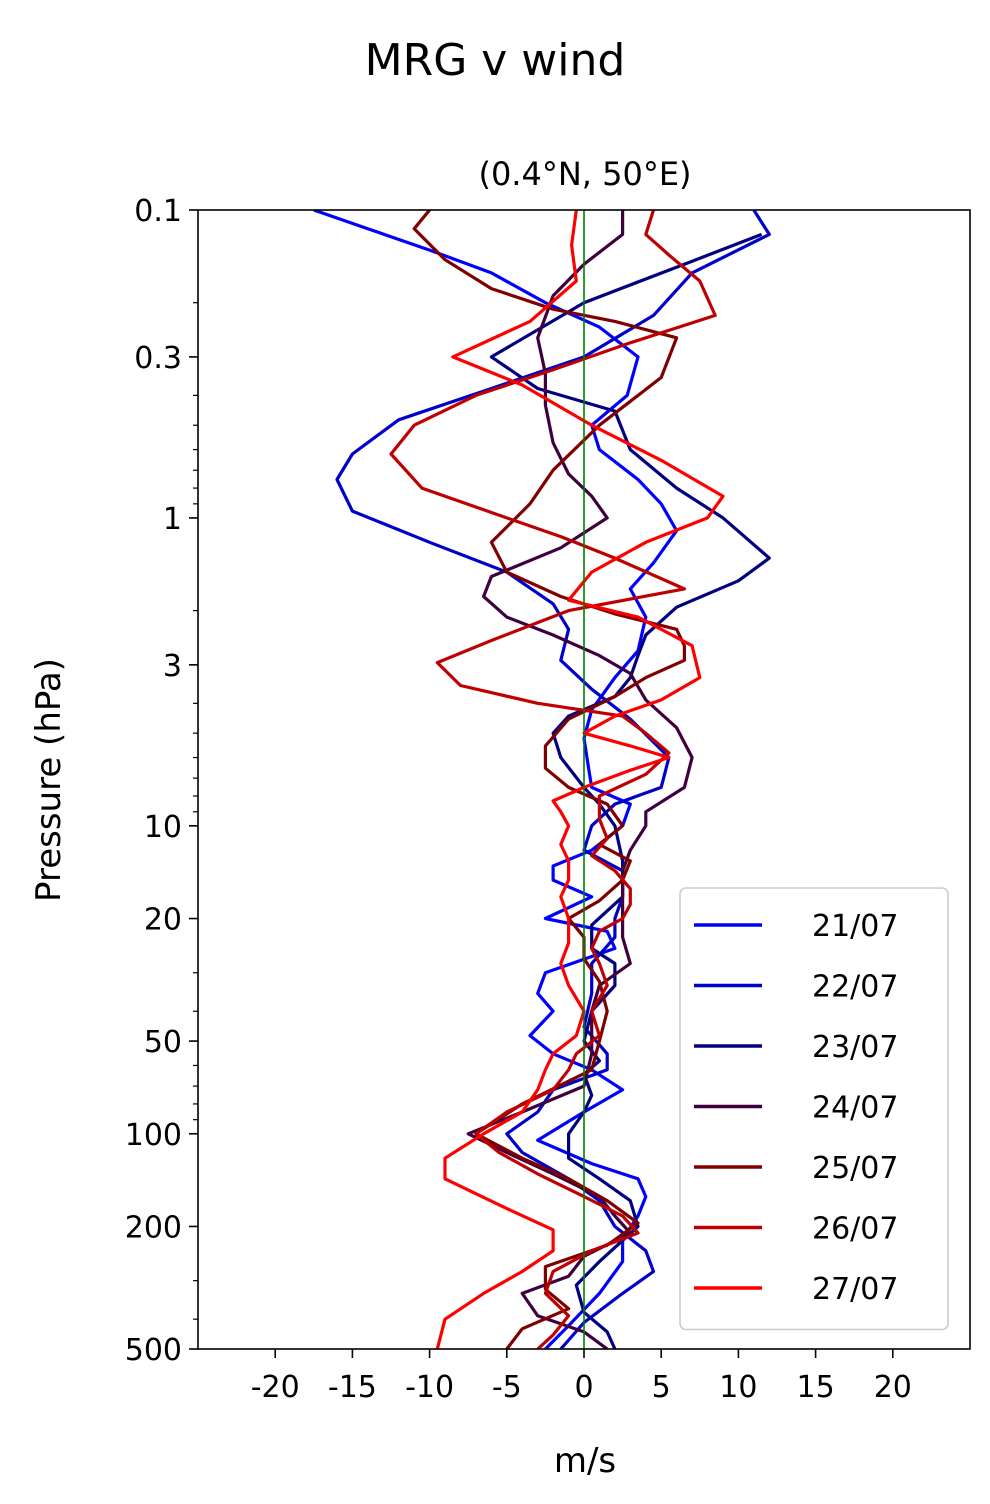  Describe the element at coordinates (163, 1042) in the screenshot. I see `y-tick-label: 50` at that location.